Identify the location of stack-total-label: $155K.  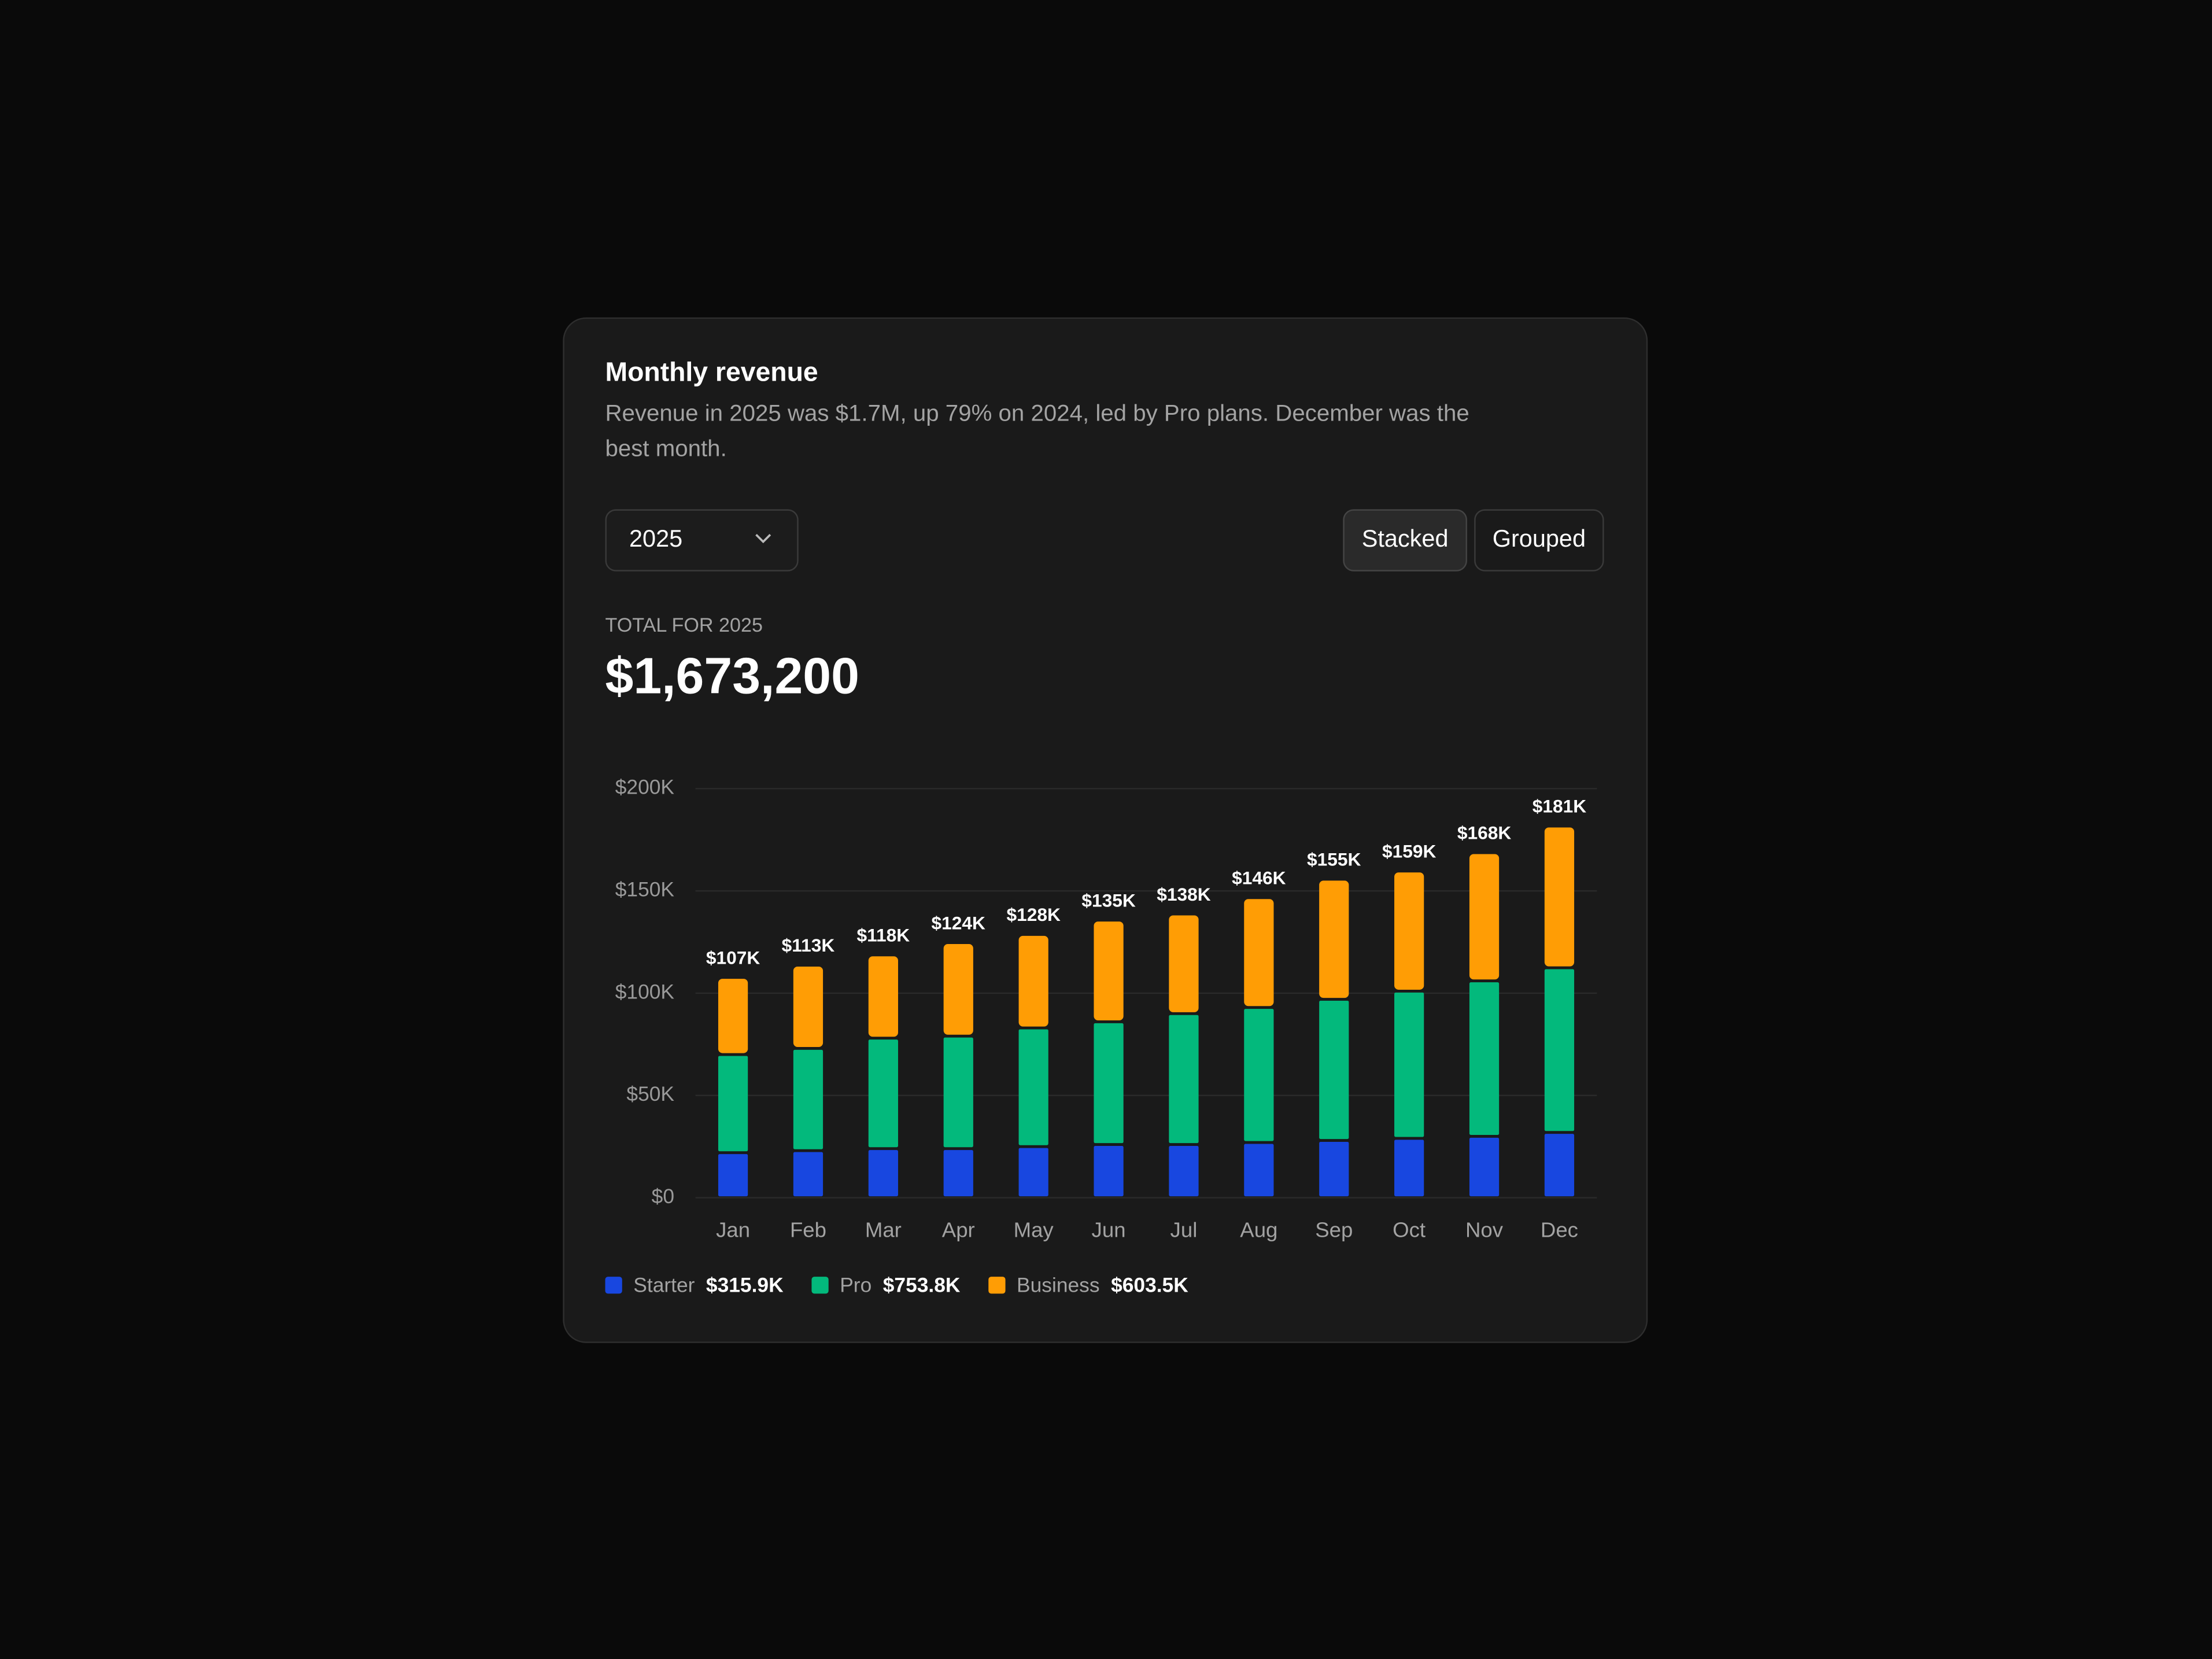
(1334, 860).